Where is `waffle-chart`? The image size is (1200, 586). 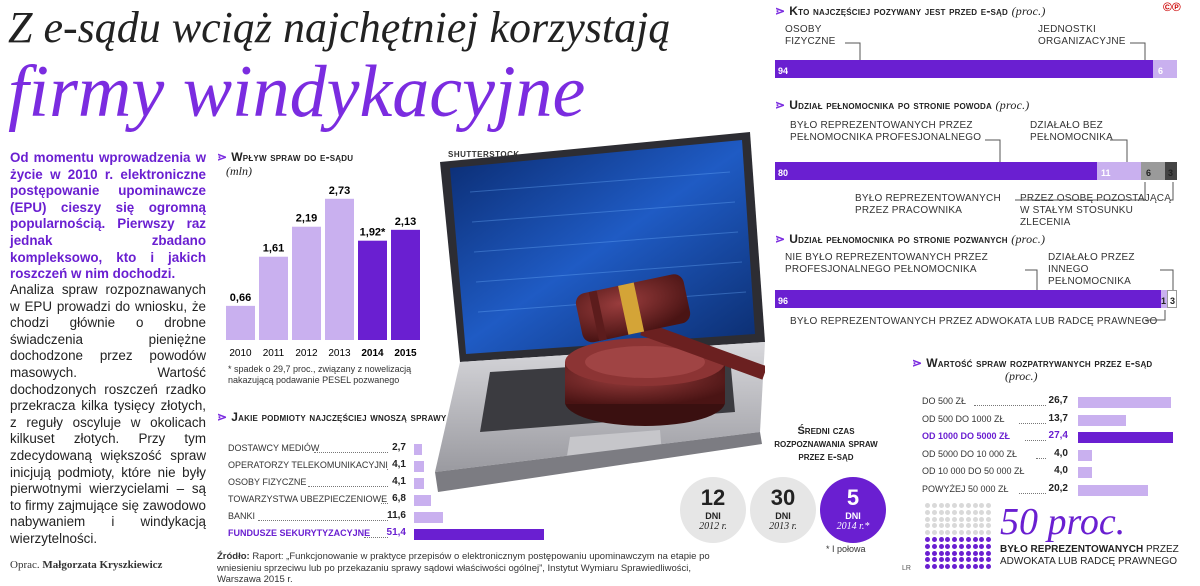
waffle-chart is located at coordinates (959, 537).